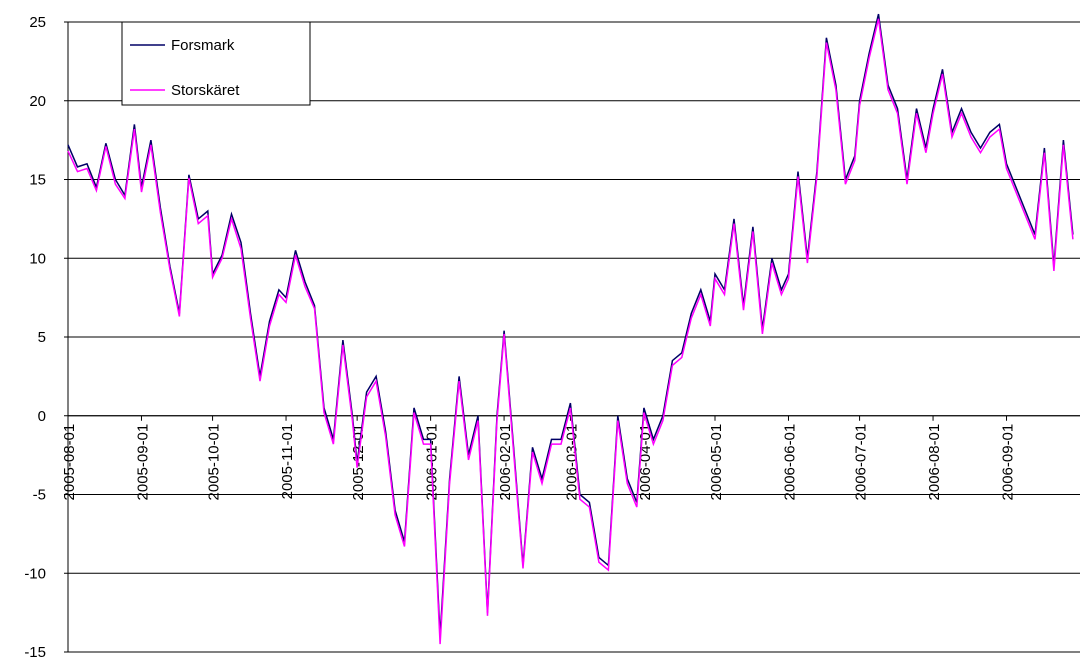 The height and width of the screenshot is (669, 1082). I want to click on legend-box, so click(216, 63).